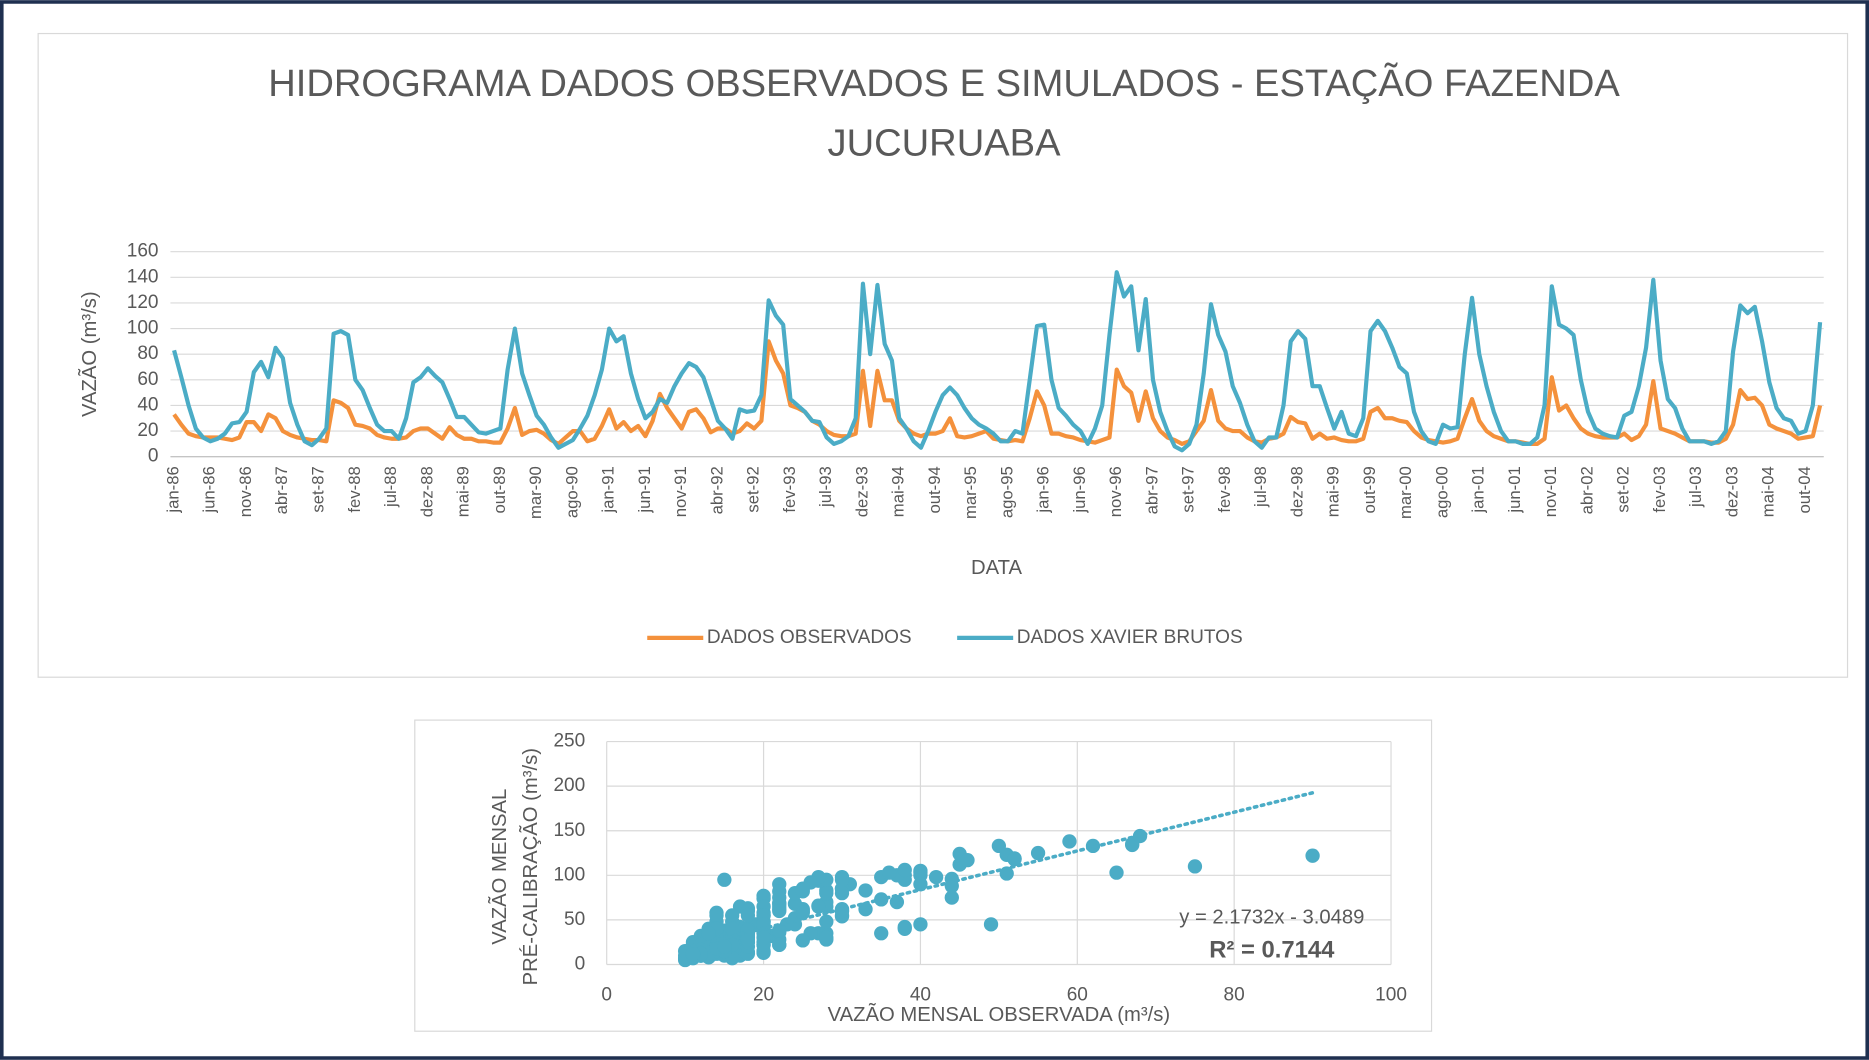 Image resolution: width=1869 pixels, height=1060 pixels. What do you see at coordinates (1272, 950) in the screenshot?
I see `r-squared: R² = 0.7144` at bounding box center [1272, 950].